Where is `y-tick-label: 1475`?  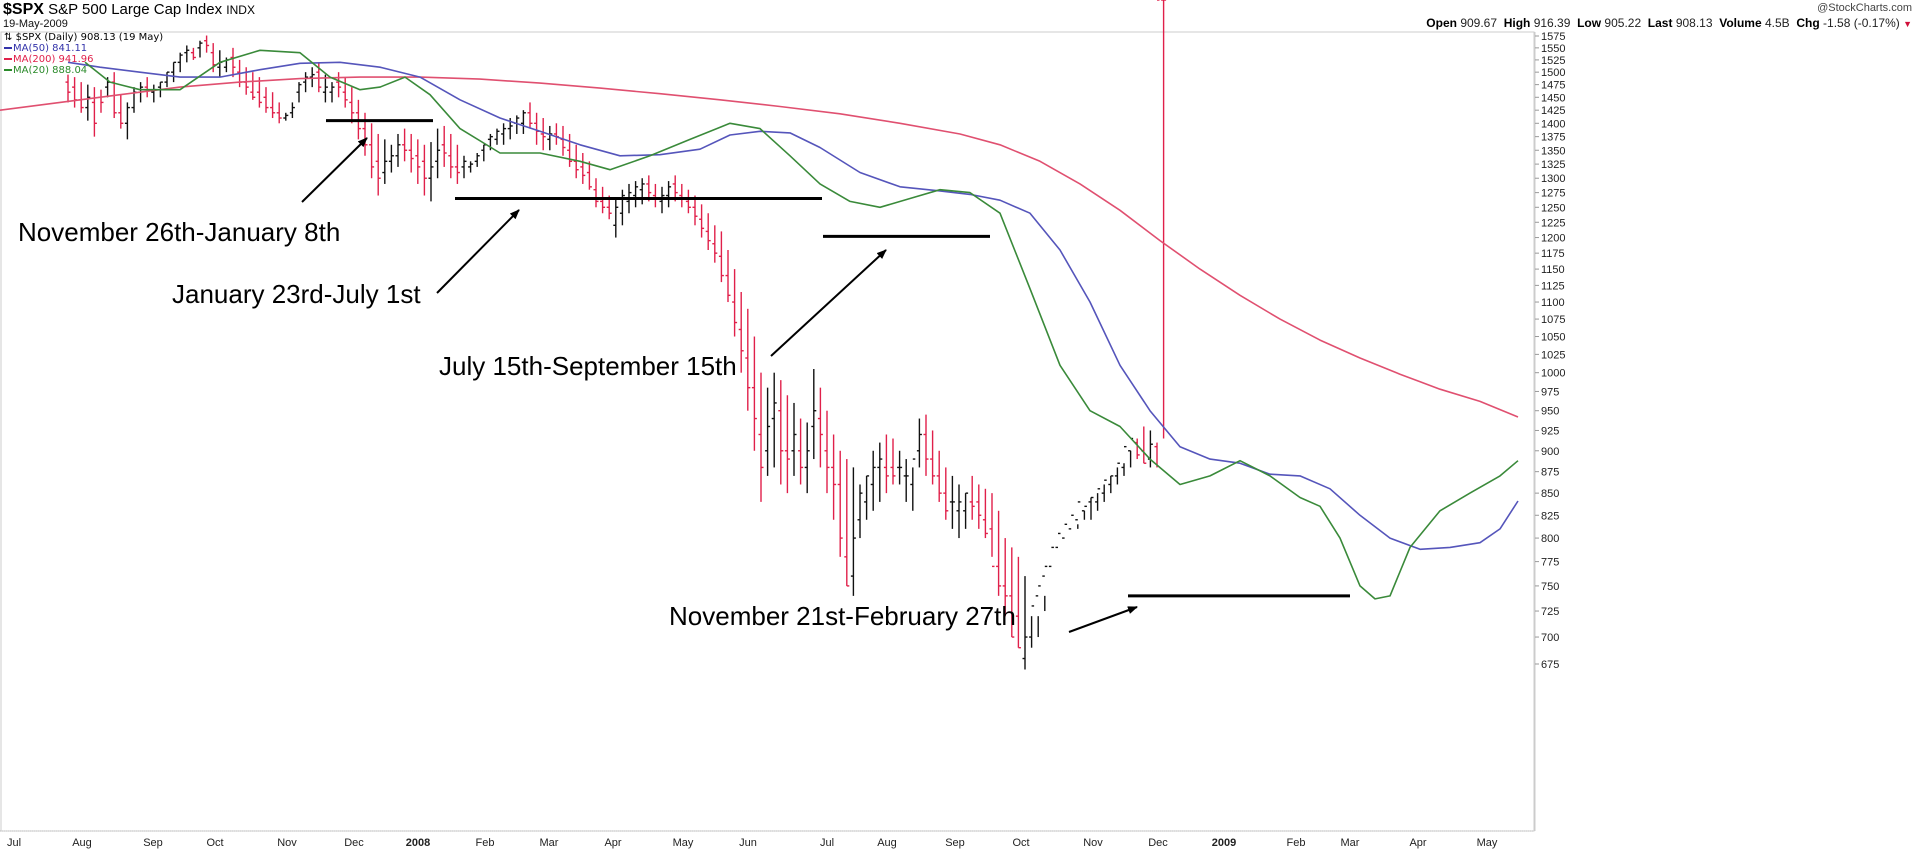
y-tick-label: 1475 is located at coordinates (1553, 86).